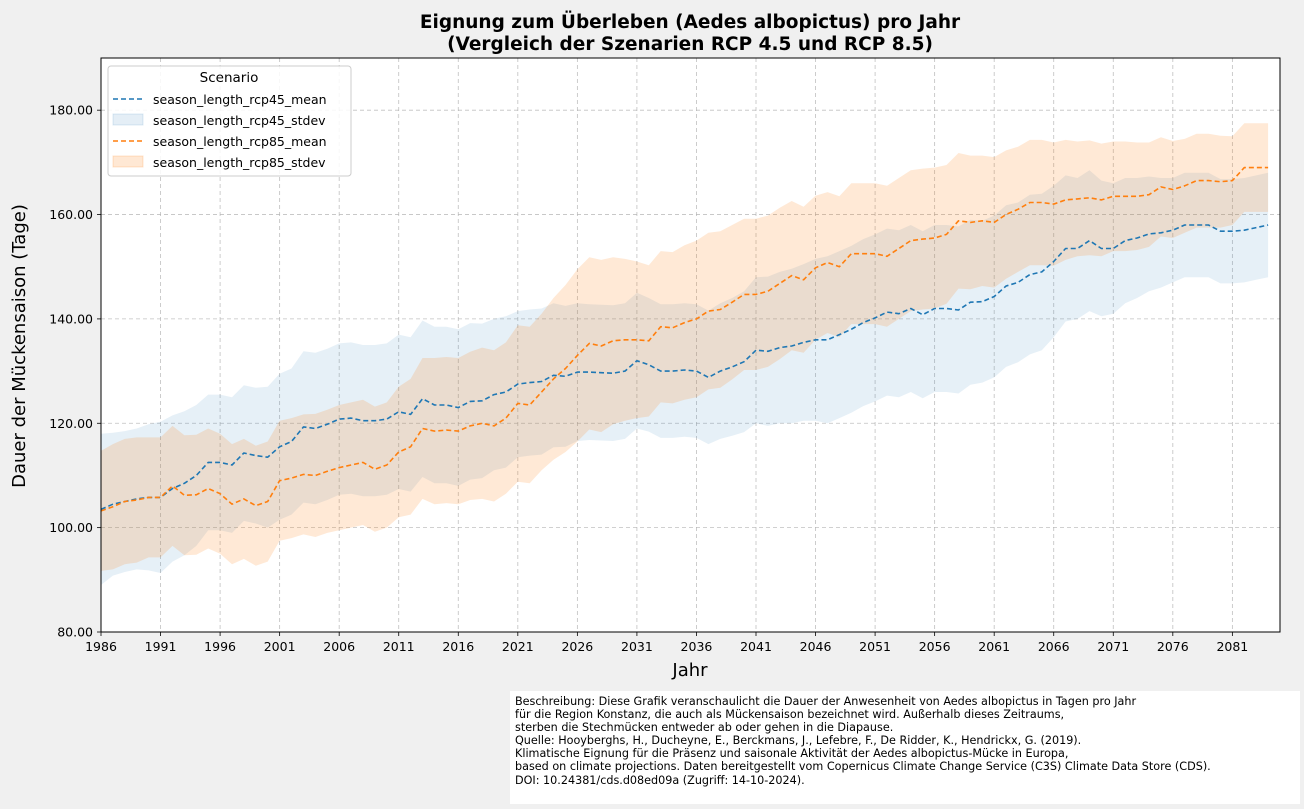 The image size is (1304, 809). What do you see at coordinates (458, 646) in the screenshot?
I see `x-tick-label: 2016` at bounding box center [458, 646].